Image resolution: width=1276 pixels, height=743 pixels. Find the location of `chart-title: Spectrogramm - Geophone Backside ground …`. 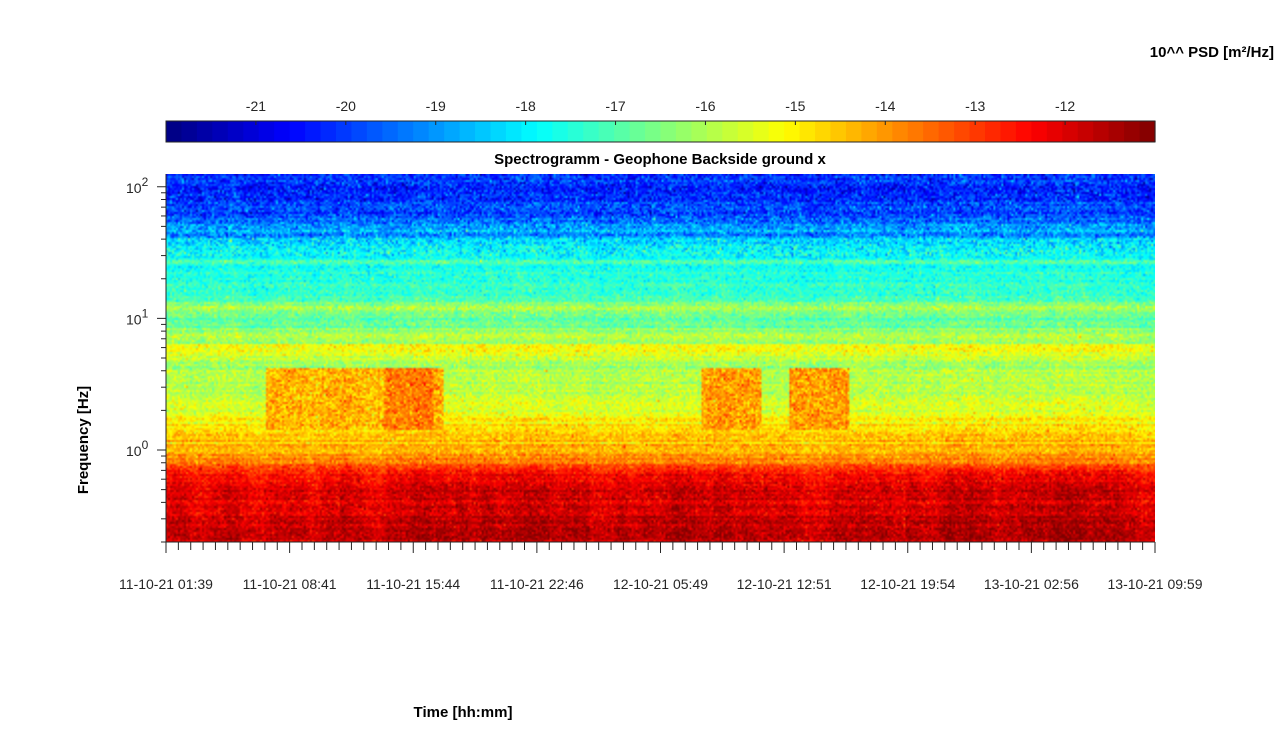

chart-title: Spectrogramm - Geophone Backside ground … is located at coordinates (660, 159).